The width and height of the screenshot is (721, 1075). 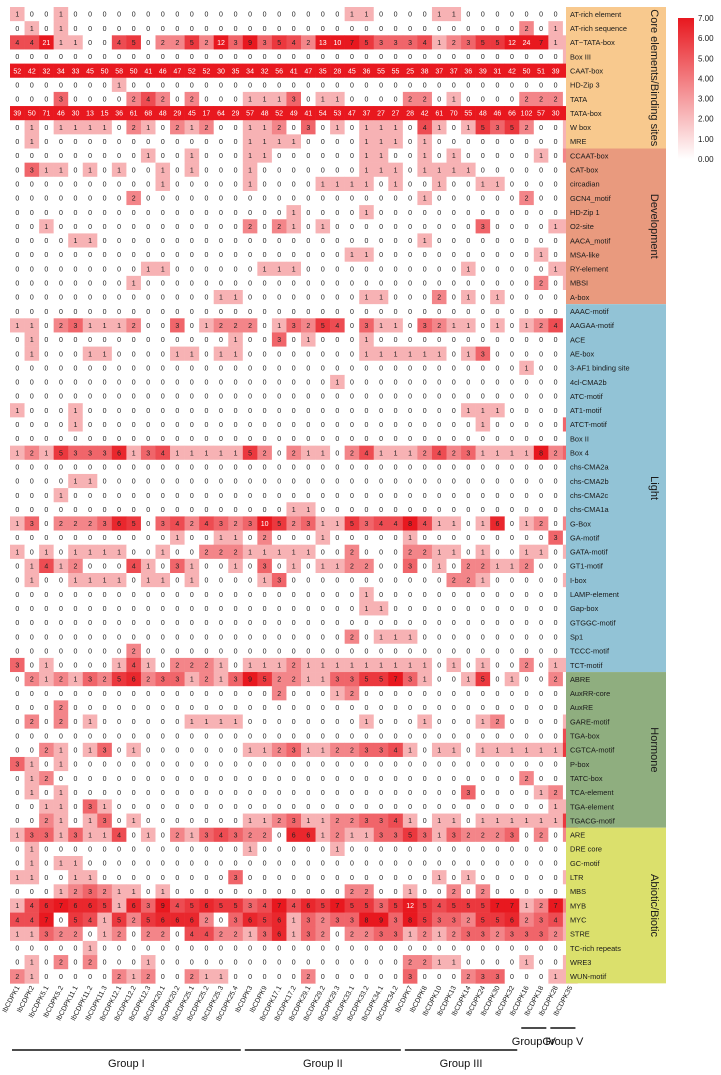 I want to click on cell-value: 37, so click(x=439, y=71).